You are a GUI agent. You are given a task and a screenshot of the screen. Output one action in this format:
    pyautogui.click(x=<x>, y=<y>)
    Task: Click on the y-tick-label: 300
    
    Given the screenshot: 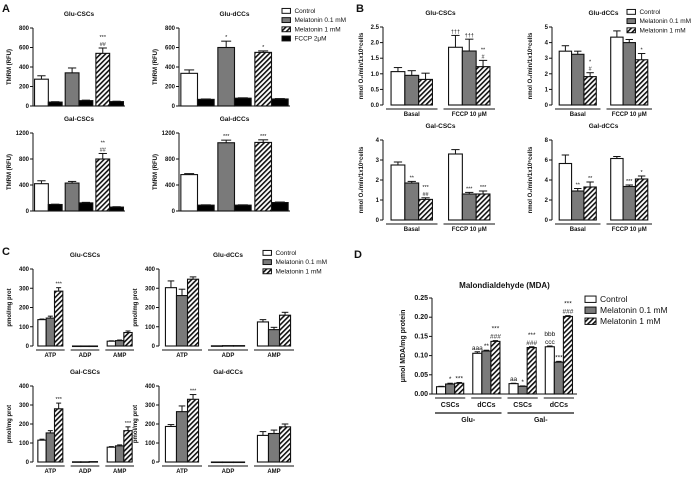 What is the action you would take?
    pyautogui.click(x=24, y=406)
    